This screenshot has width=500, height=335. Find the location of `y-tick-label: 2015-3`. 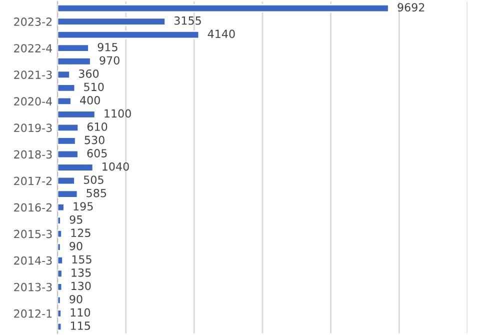

y-tick-label: 2015-3 is located at coordinates (33, 234).